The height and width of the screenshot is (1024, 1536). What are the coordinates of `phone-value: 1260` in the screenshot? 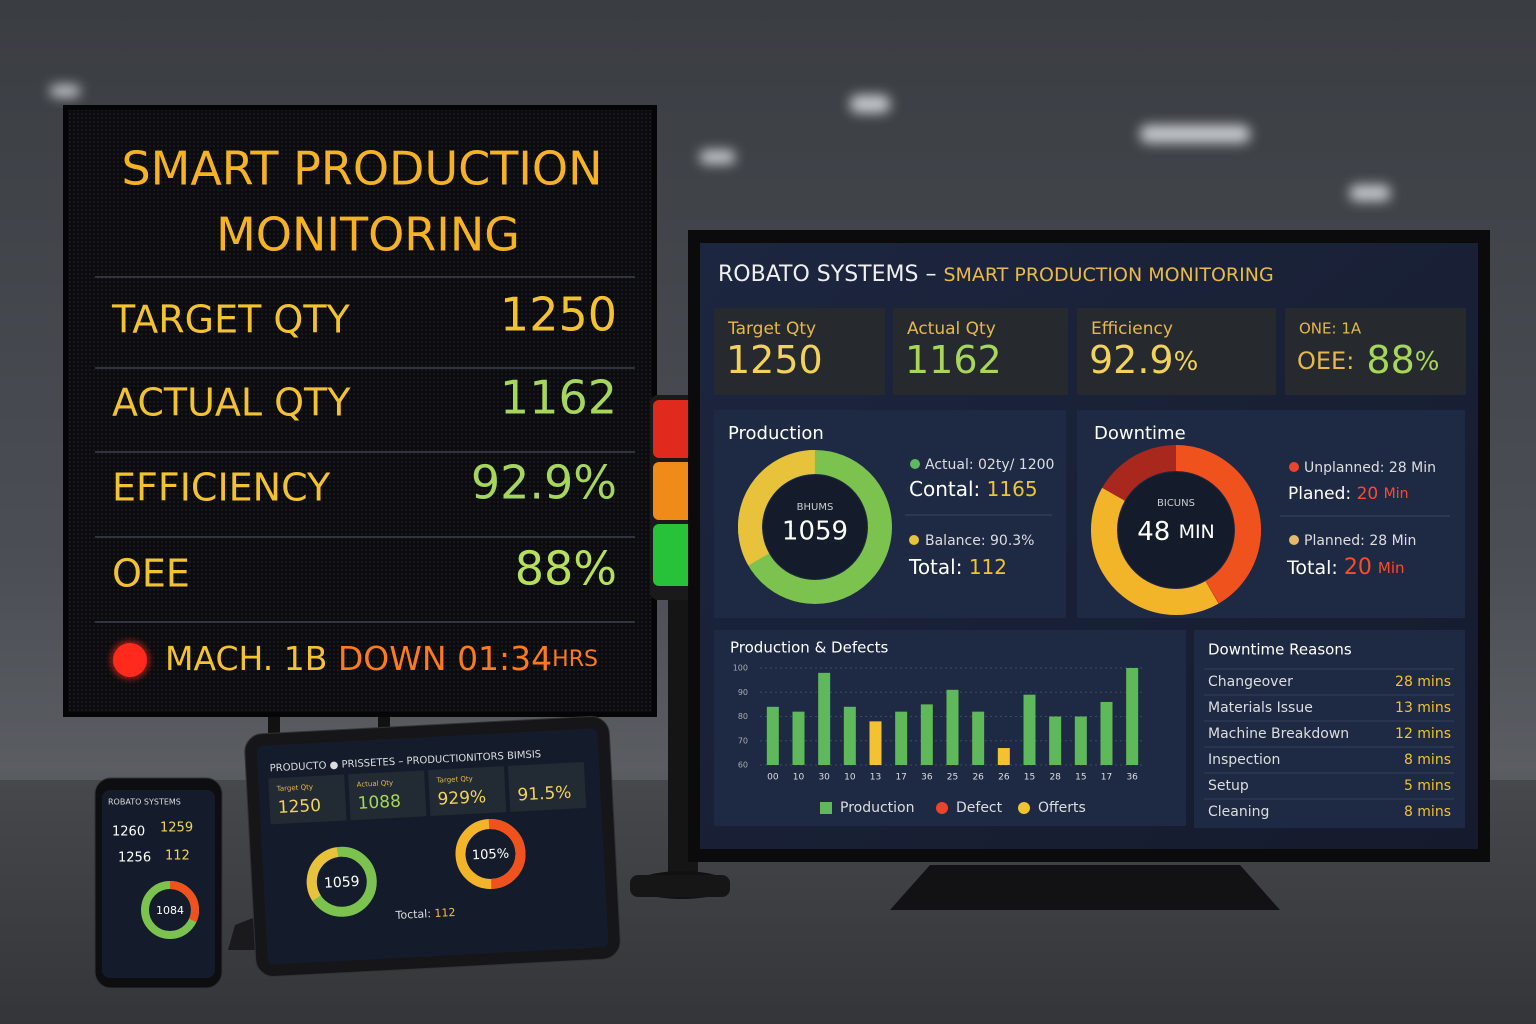 It's located at (128, 832).